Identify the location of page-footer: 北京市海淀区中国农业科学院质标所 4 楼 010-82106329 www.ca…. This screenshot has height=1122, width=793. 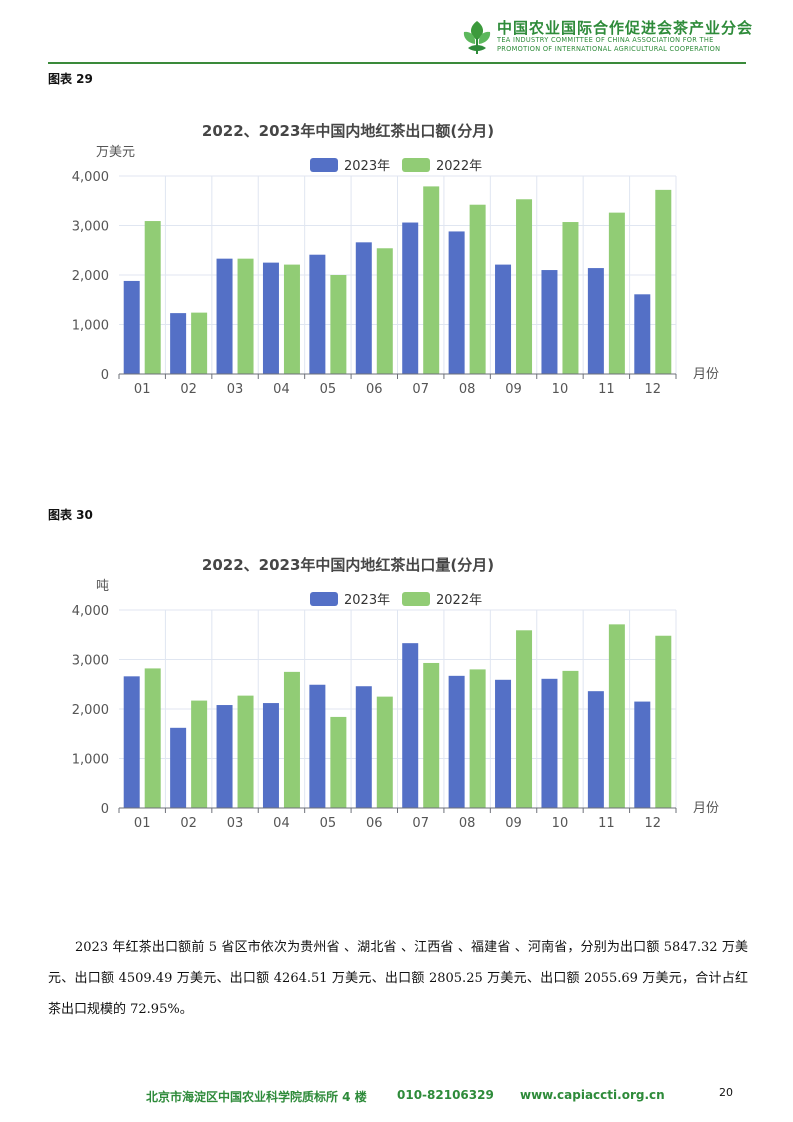
(396, 1098).